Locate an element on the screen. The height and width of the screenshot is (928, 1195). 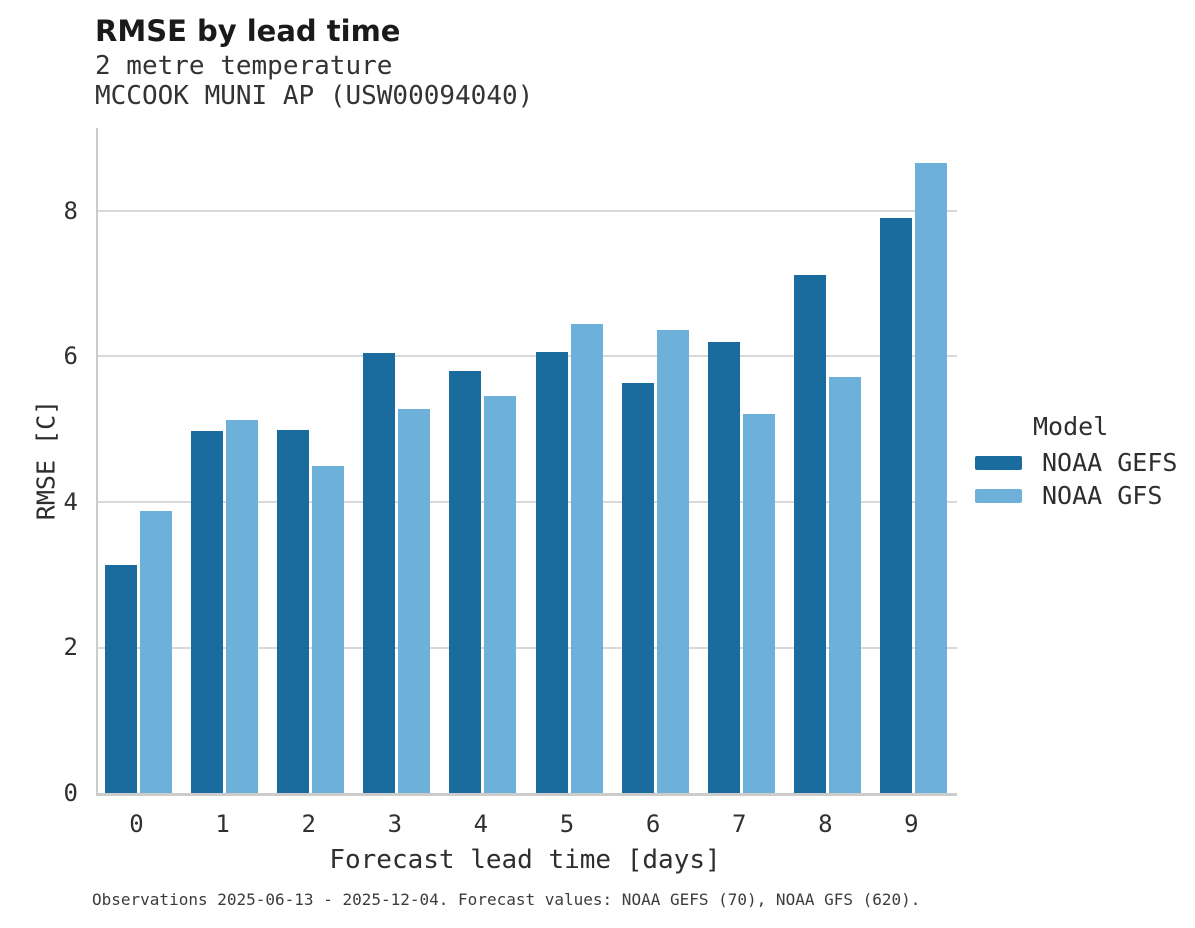
legend-label-noaa-gefs: NOAA GEFS is located at coordinates (1110, 462).